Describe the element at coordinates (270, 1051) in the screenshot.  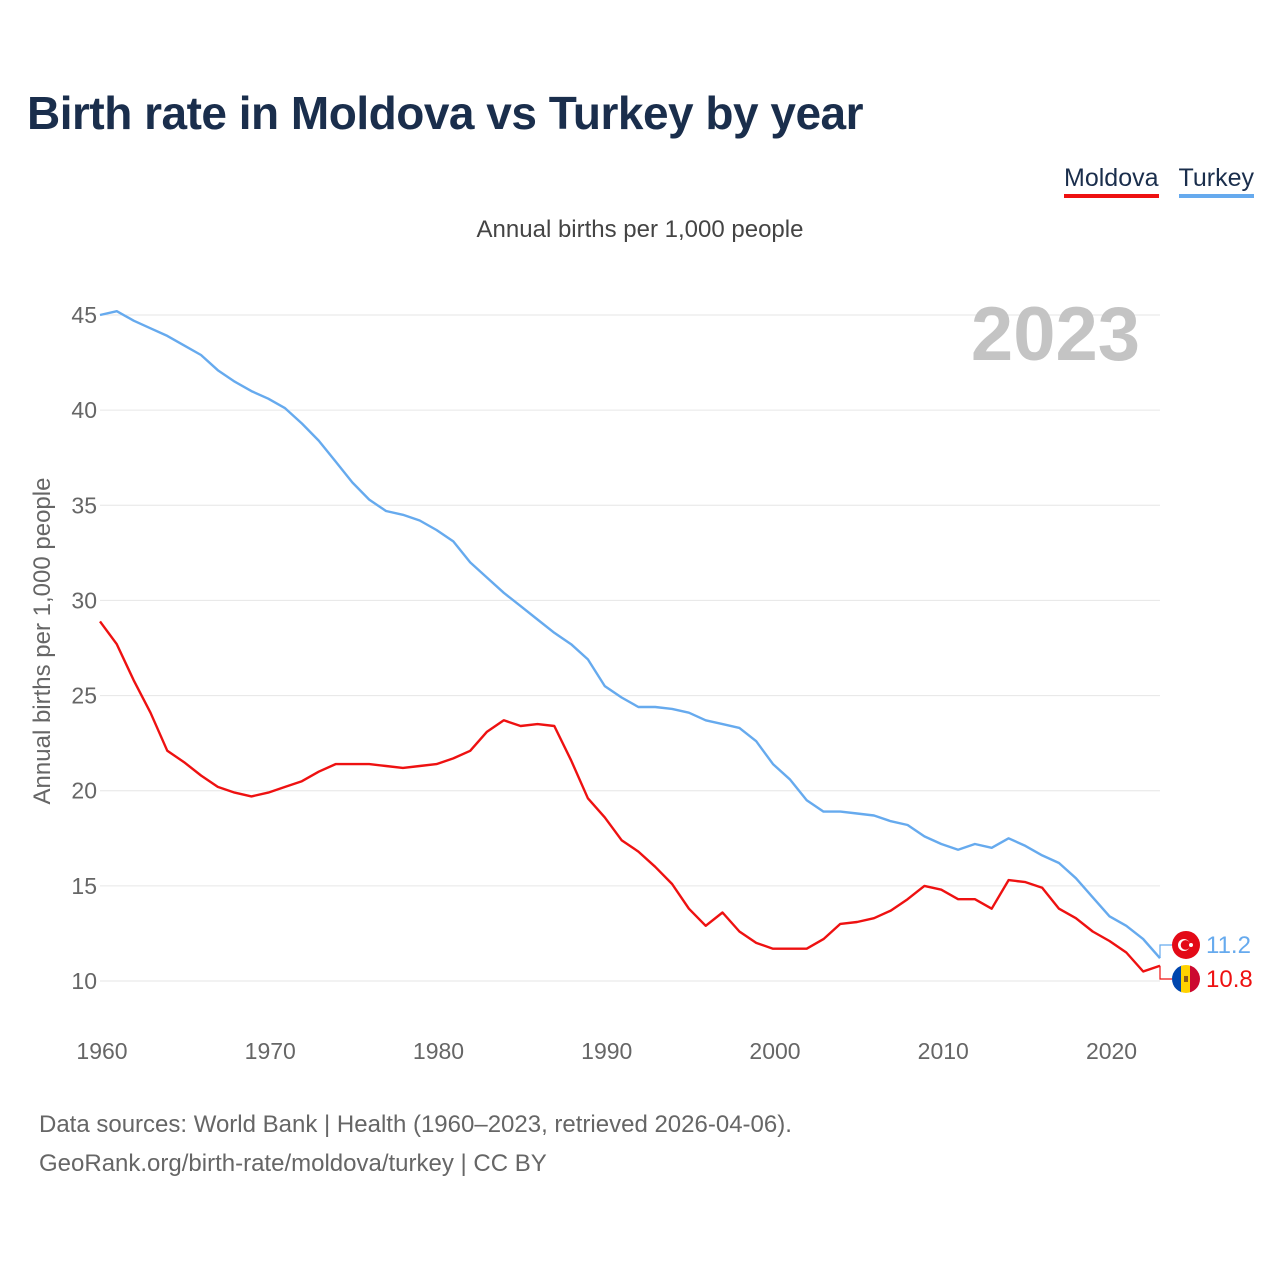
I see `x-tick-label: 1970` at that location.